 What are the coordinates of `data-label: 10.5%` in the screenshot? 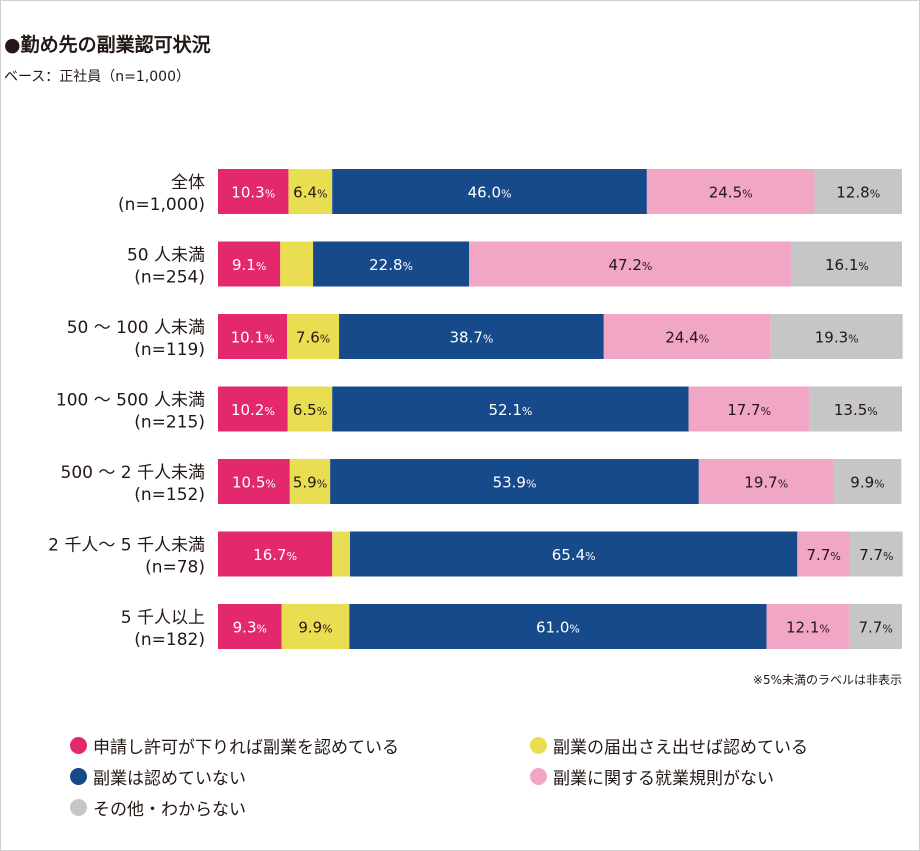 It's located at (254, 483).